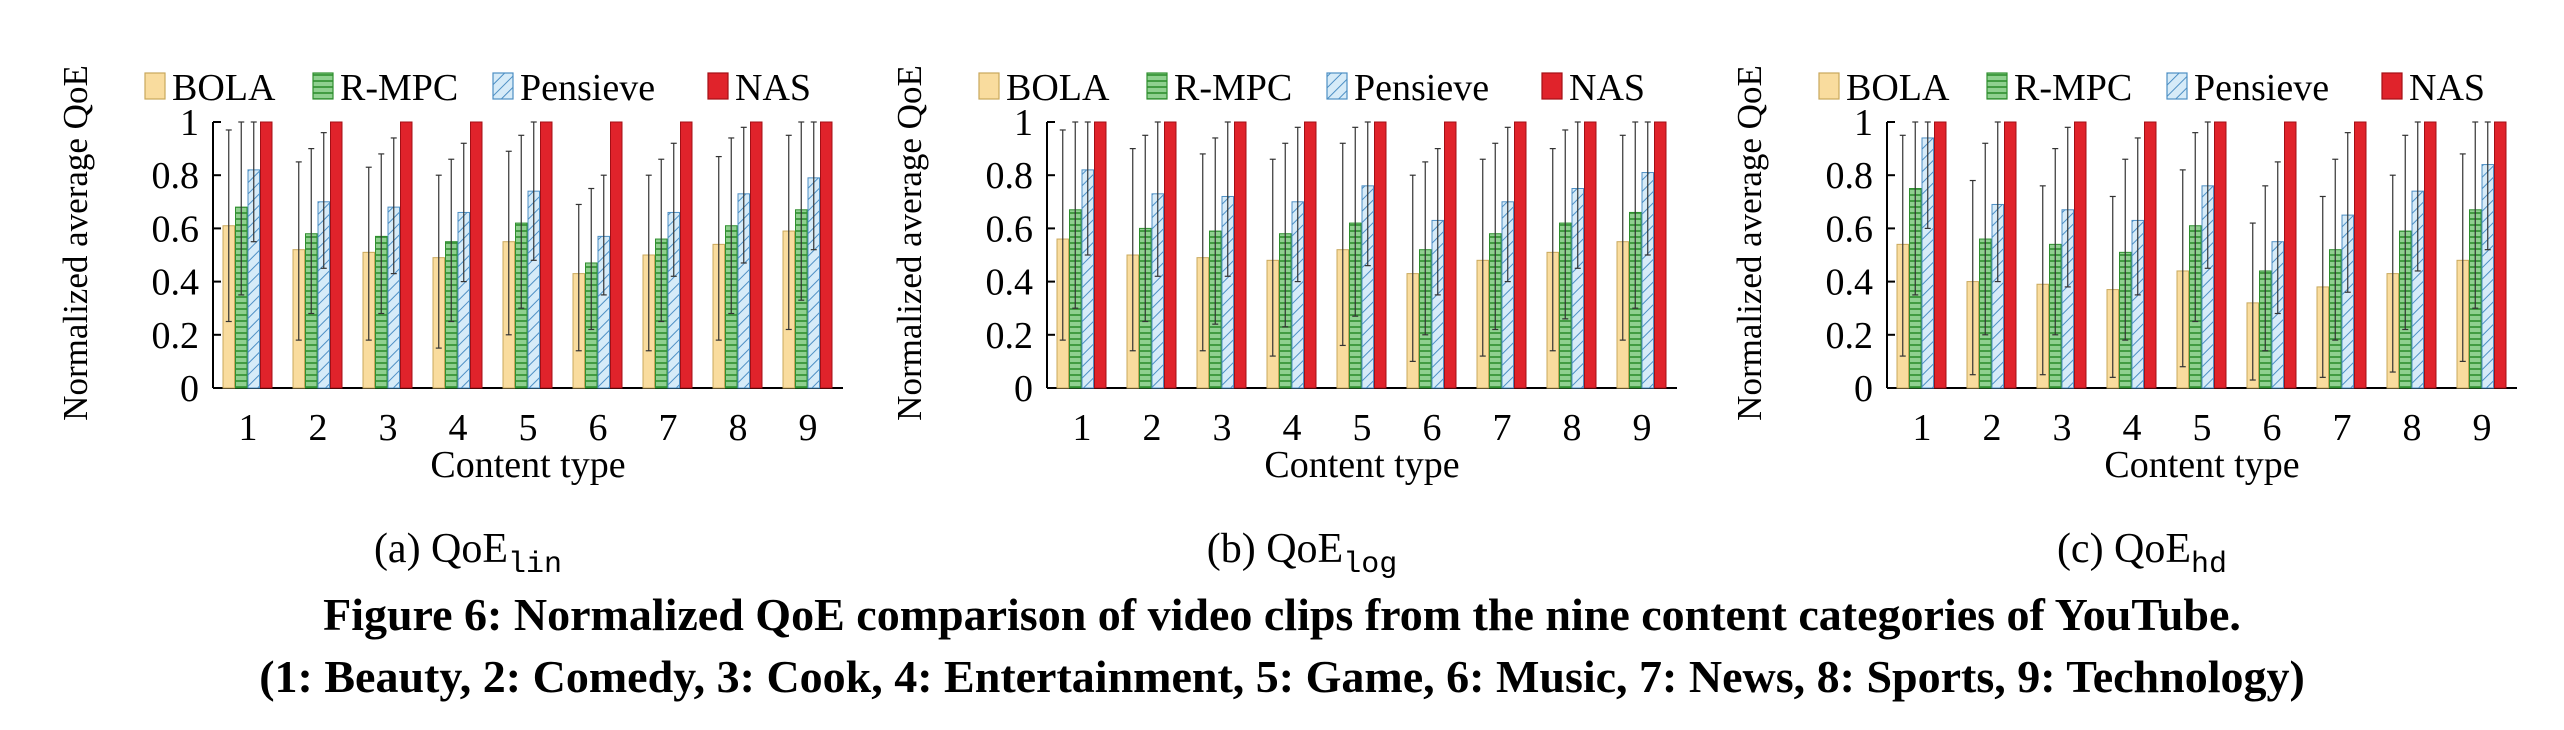 This screenshot has width=2564, height=730. I want to click on subcaption-subscript: lin, so click(535, 565).